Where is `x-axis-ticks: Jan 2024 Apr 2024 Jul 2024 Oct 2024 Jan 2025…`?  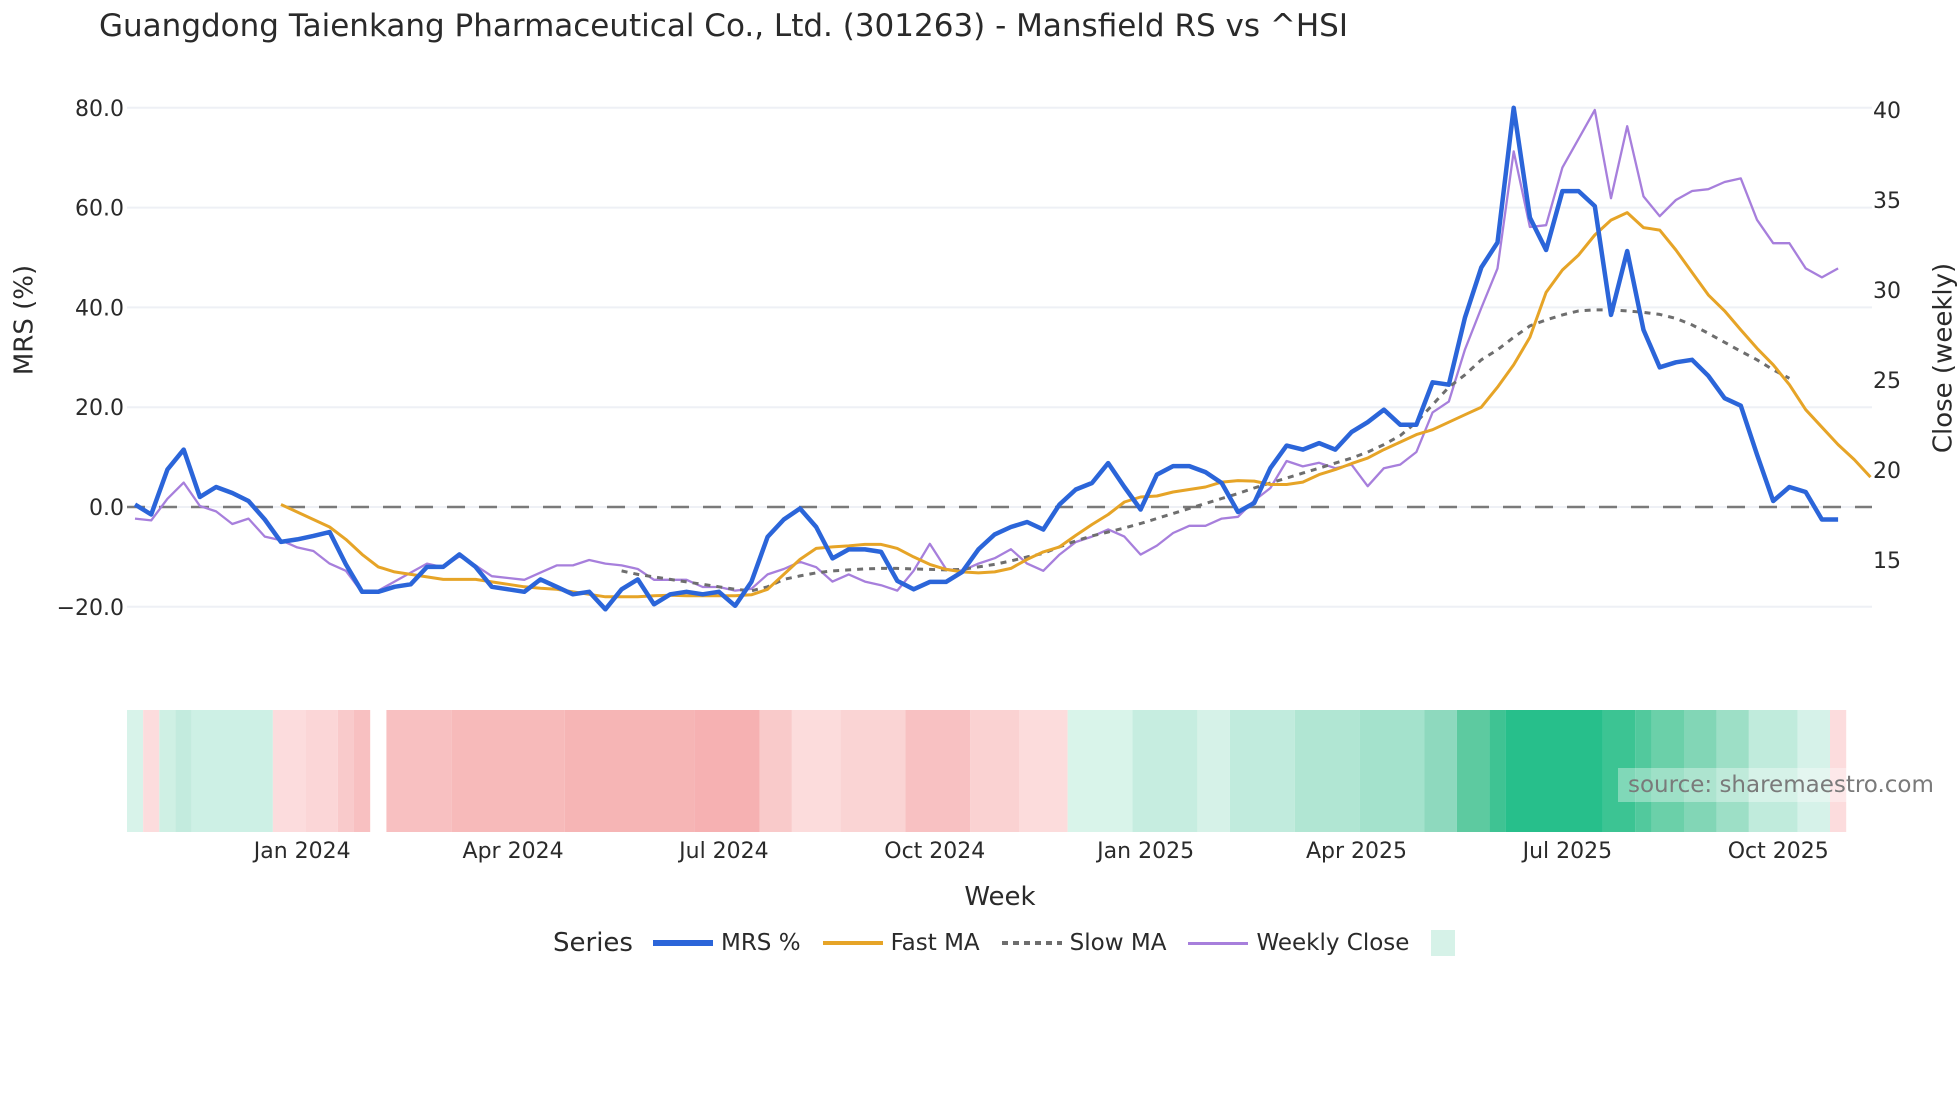 x-axis-ticks: Jan 2024 Apr 2024 Jul 2024 Oct 2024 Jan 2025… is located at coordinates (1040, 851).